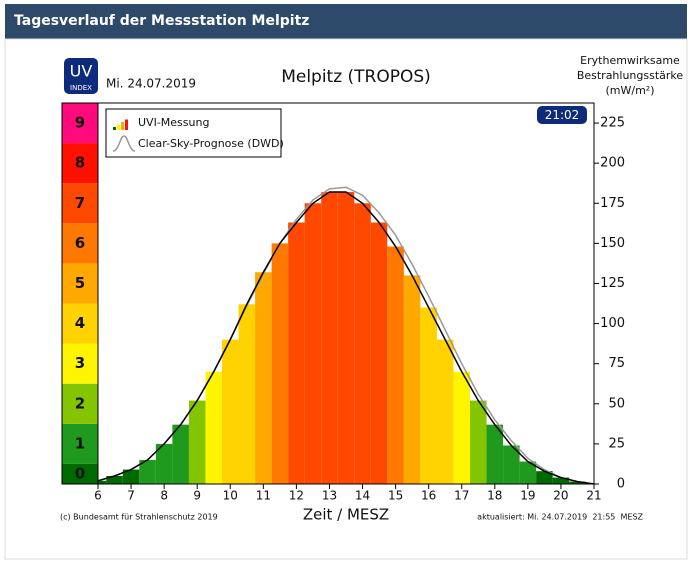 The height and width of the screenshot is (561, 691). I want to click on y-tick-label: 100, so click(612, 323).